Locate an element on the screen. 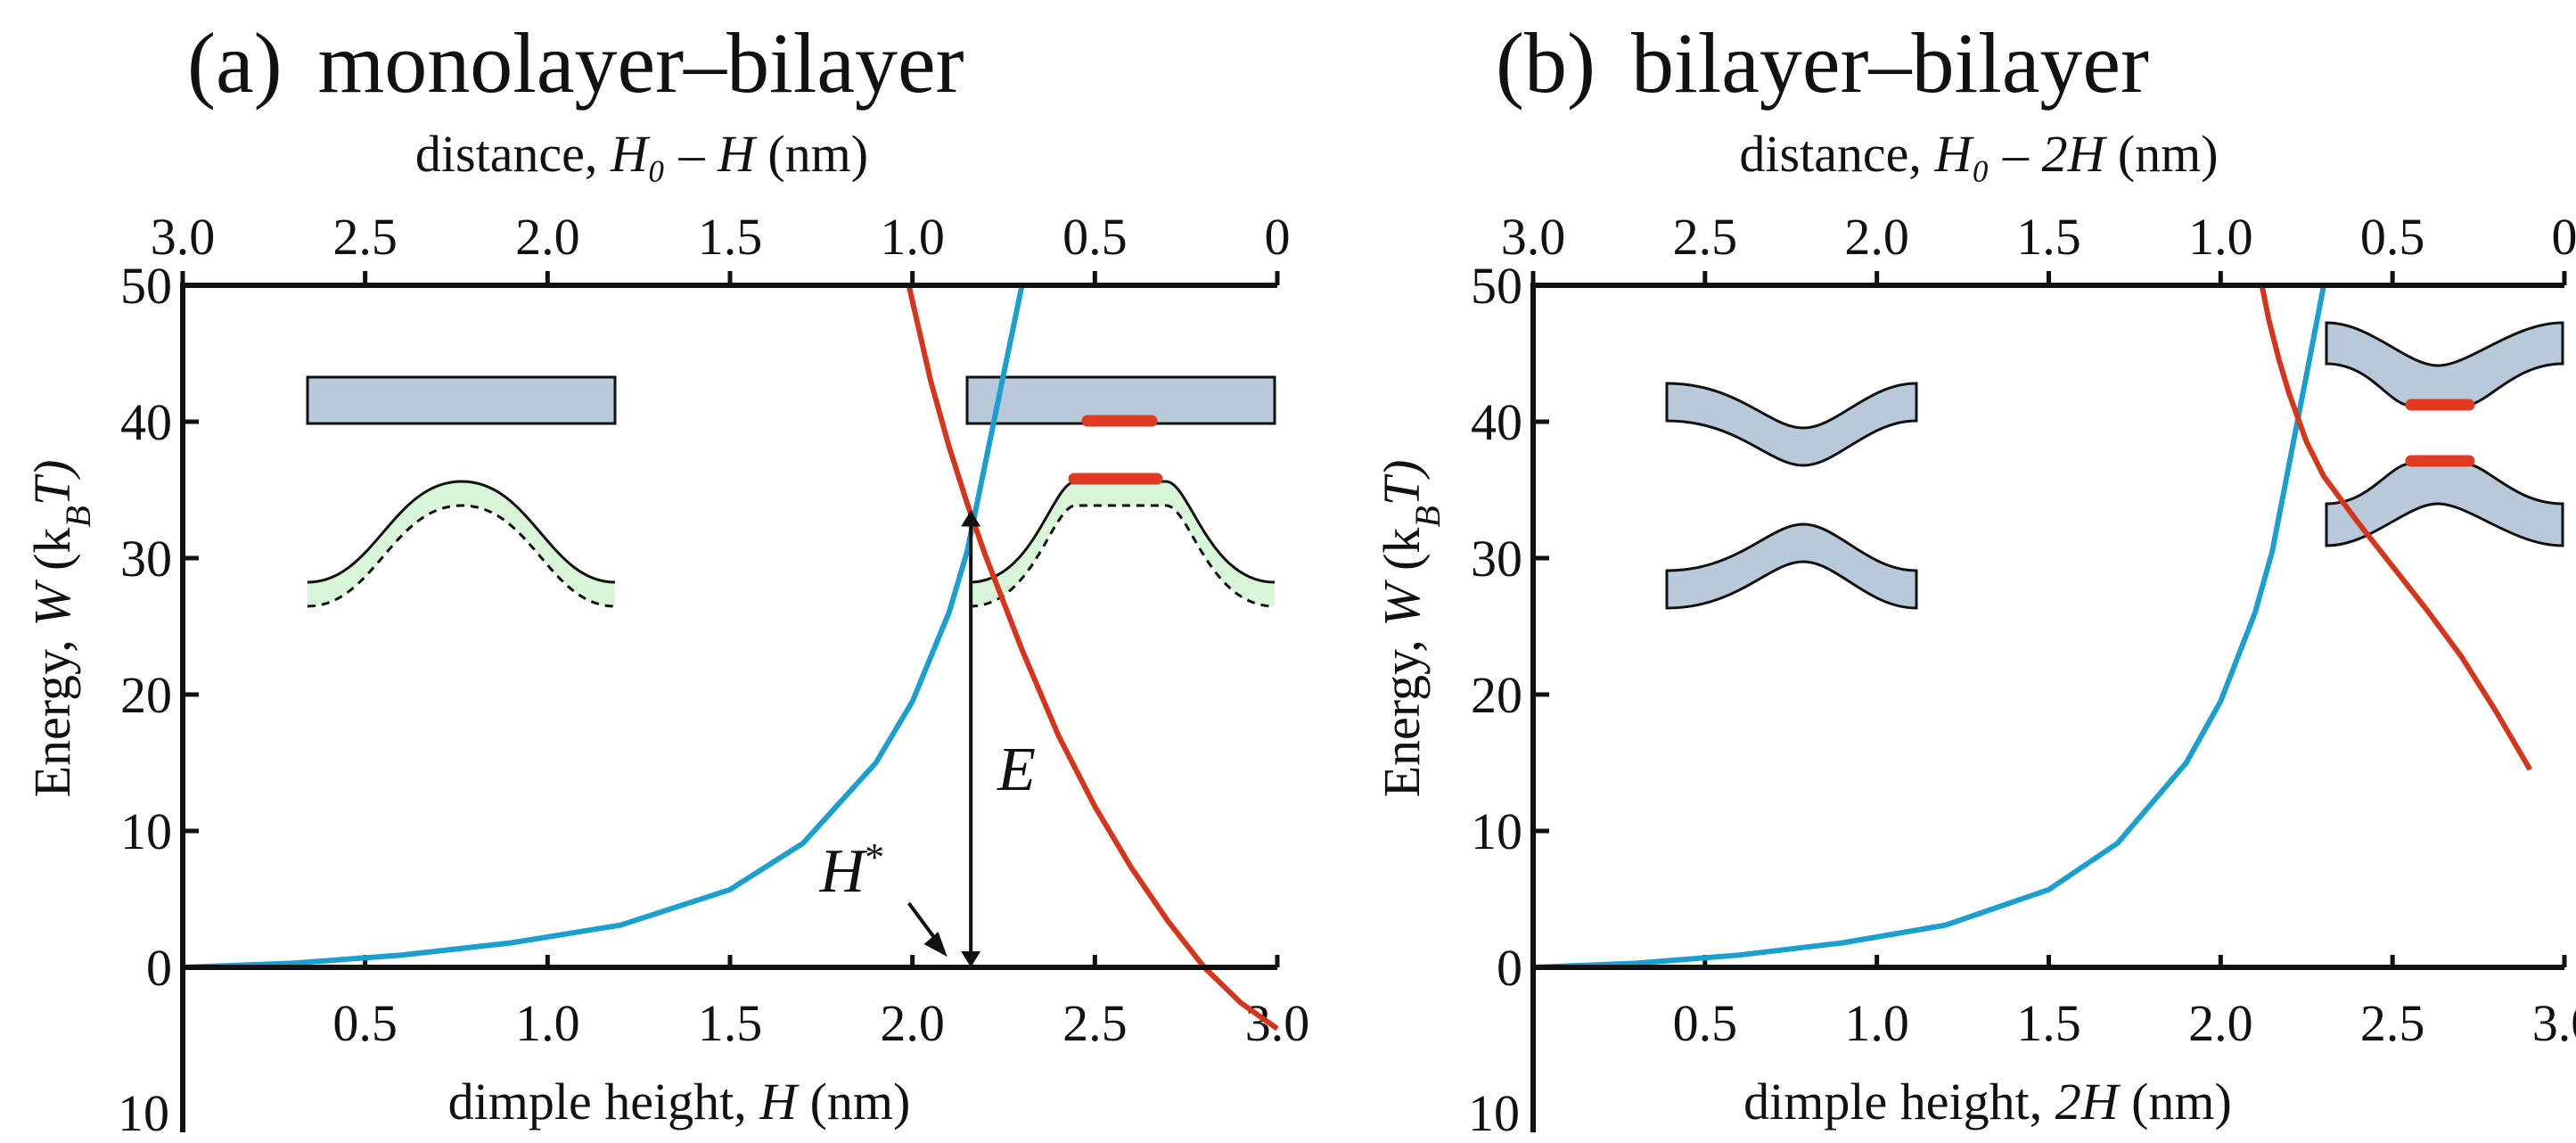 Image resolution: width=2576 pixels, height=1143 pixels. panel-b-top-tick-label: 1.5 is located at coordinates (2049, 237).